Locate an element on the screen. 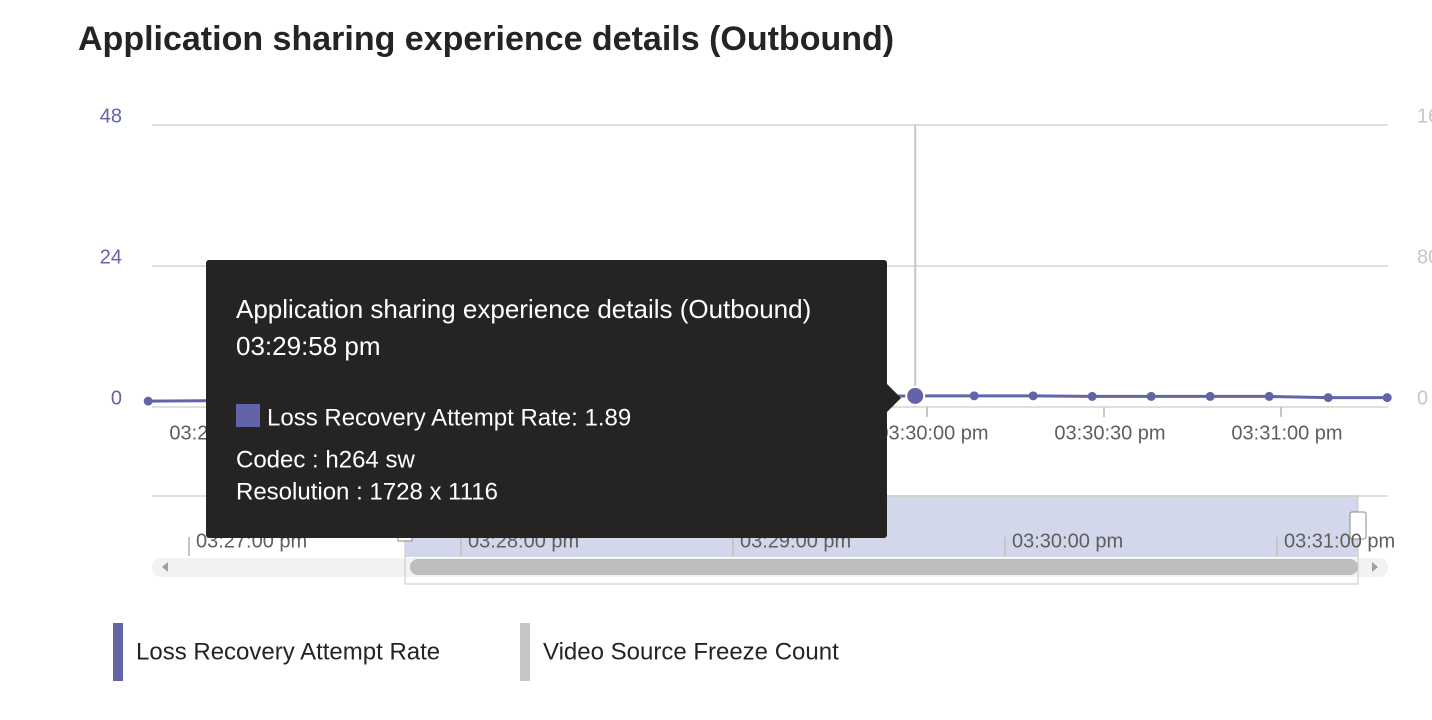  x-tick-label: 03:30:00 pm is located at coordinates (932, 433).